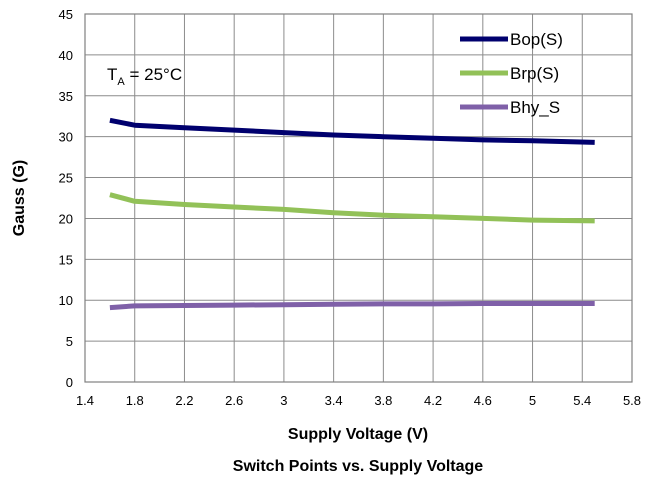  Describe the element at coordinates (66, 259) in the screenshot. I see `y-tick-label: 15` at that location.